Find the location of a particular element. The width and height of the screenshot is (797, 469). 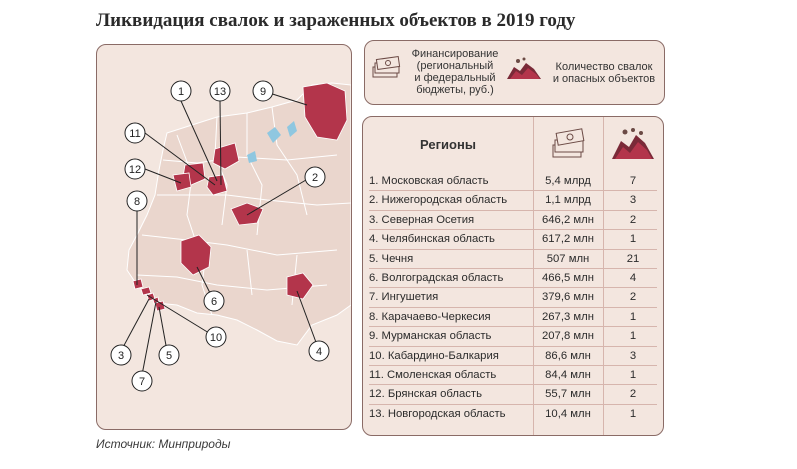

callout-number: 1 is located at coordinates (181, 92).